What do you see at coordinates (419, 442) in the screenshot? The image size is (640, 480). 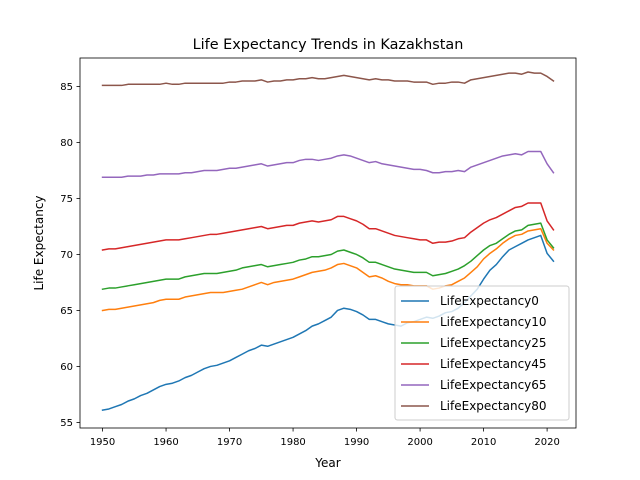 I see `x-tick-label: 2000` at bounding box center [419, 442].